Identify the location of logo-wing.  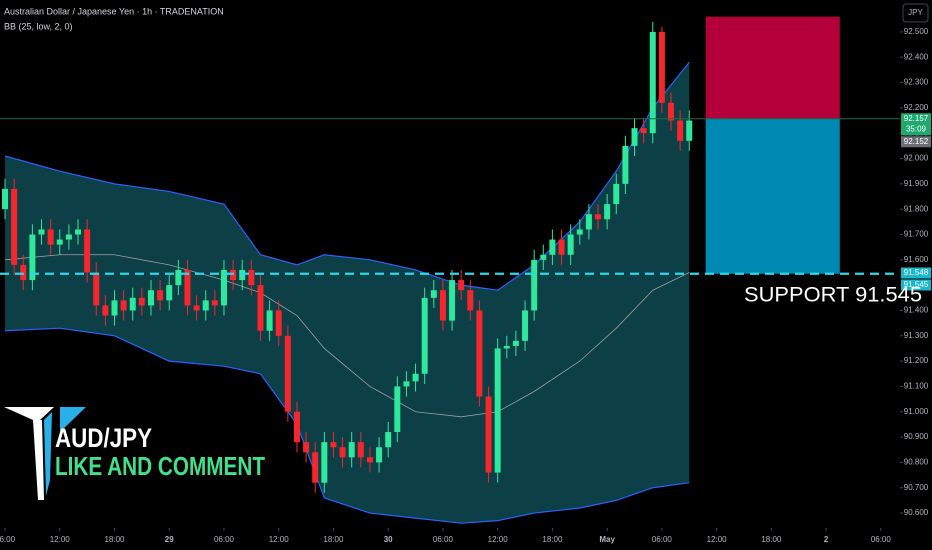
(73, 419).